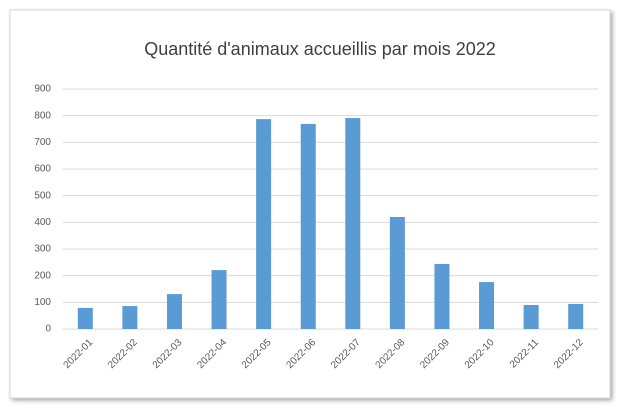  What do you see at coordinates (42, 89) in the screenshot?
I see `y-tick-label: 900` at bounding box center [42, 89].